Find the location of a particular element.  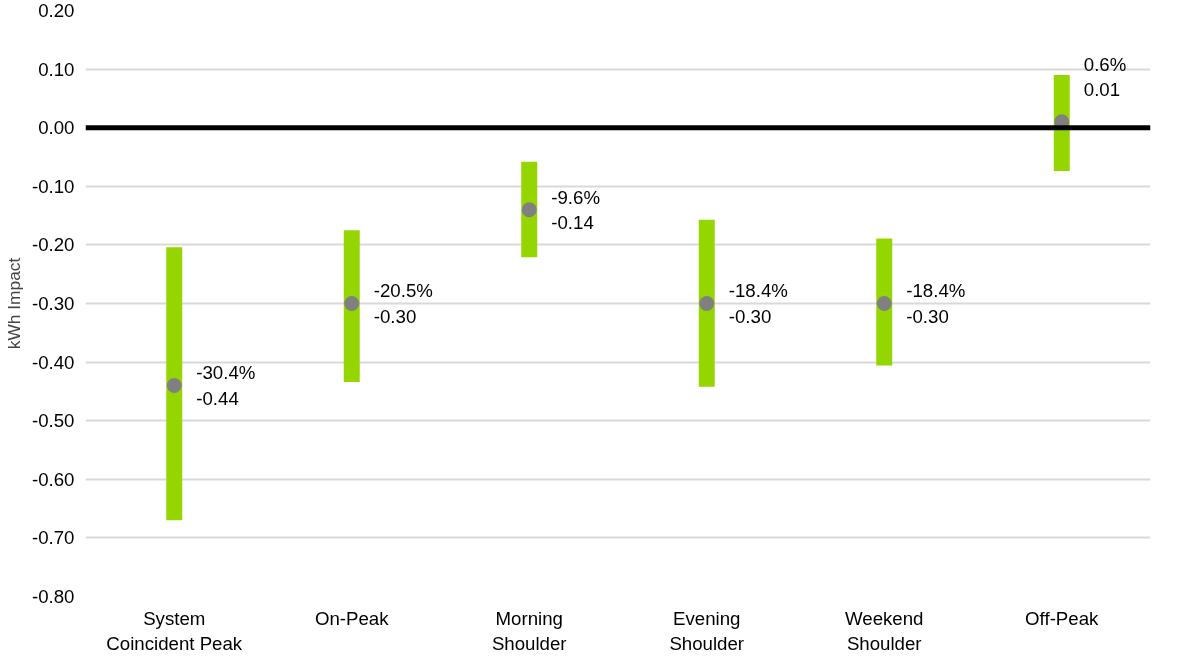

x-tick-label: Weekend Shoulder is located at coordinates (884, 630).